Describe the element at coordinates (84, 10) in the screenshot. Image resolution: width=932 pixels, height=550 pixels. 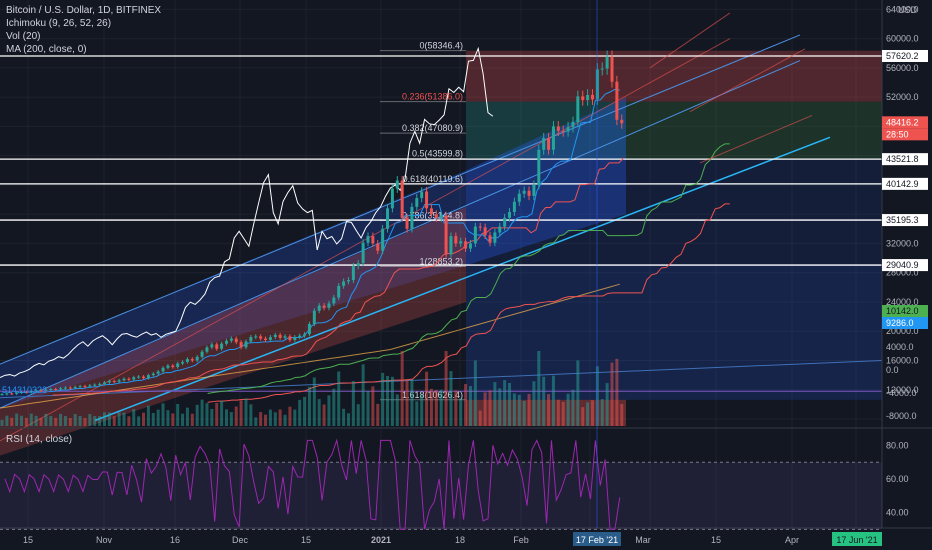
I see `symbol-title: Bitcoin / U.S. Dollar, 1D, BITFINEX` at that location.